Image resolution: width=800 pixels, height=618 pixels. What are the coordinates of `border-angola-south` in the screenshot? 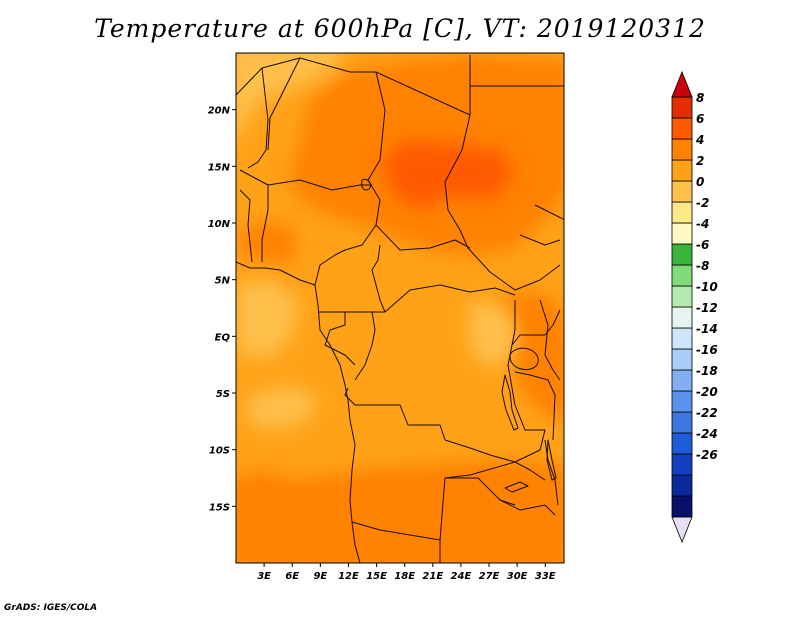 It's located at (396, 531).